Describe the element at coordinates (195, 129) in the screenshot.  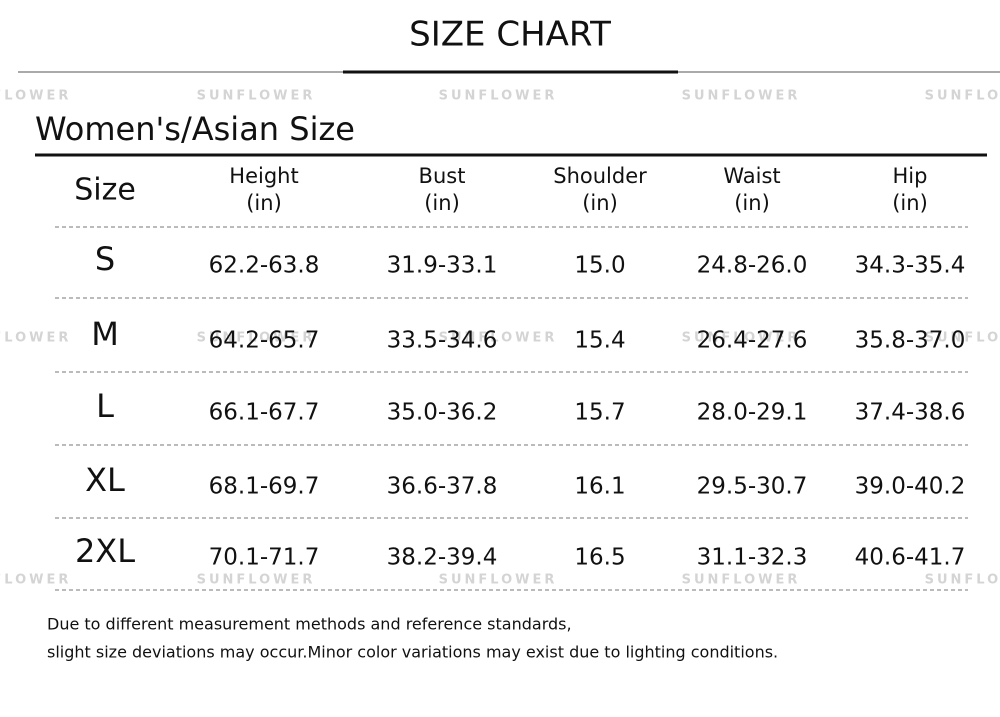
I see `table-subtitle: Women's/Asian Size` at that location.